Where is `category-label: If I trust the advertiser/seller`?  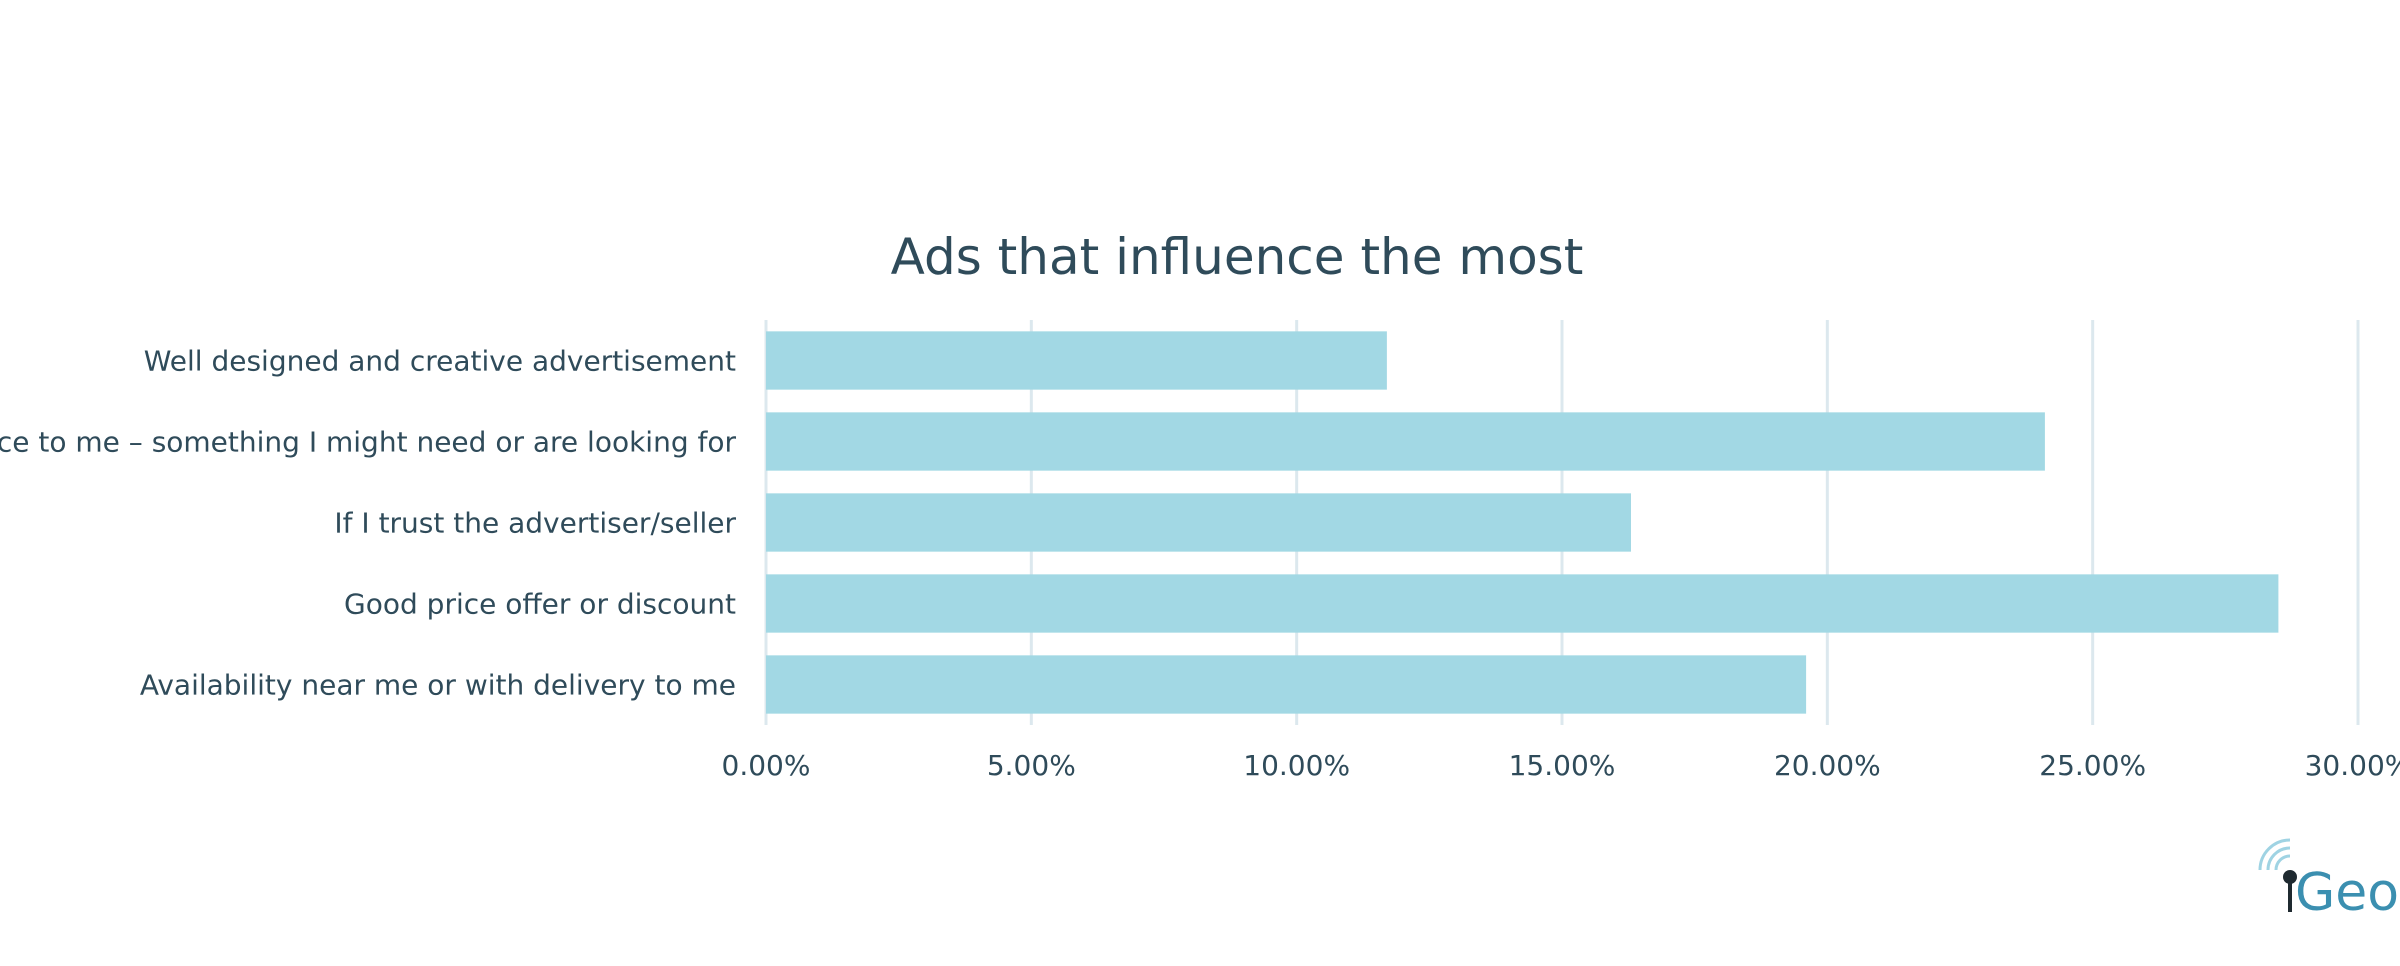 category-label: If I trust the advertiser/seller is located at coordinates (535, 523).